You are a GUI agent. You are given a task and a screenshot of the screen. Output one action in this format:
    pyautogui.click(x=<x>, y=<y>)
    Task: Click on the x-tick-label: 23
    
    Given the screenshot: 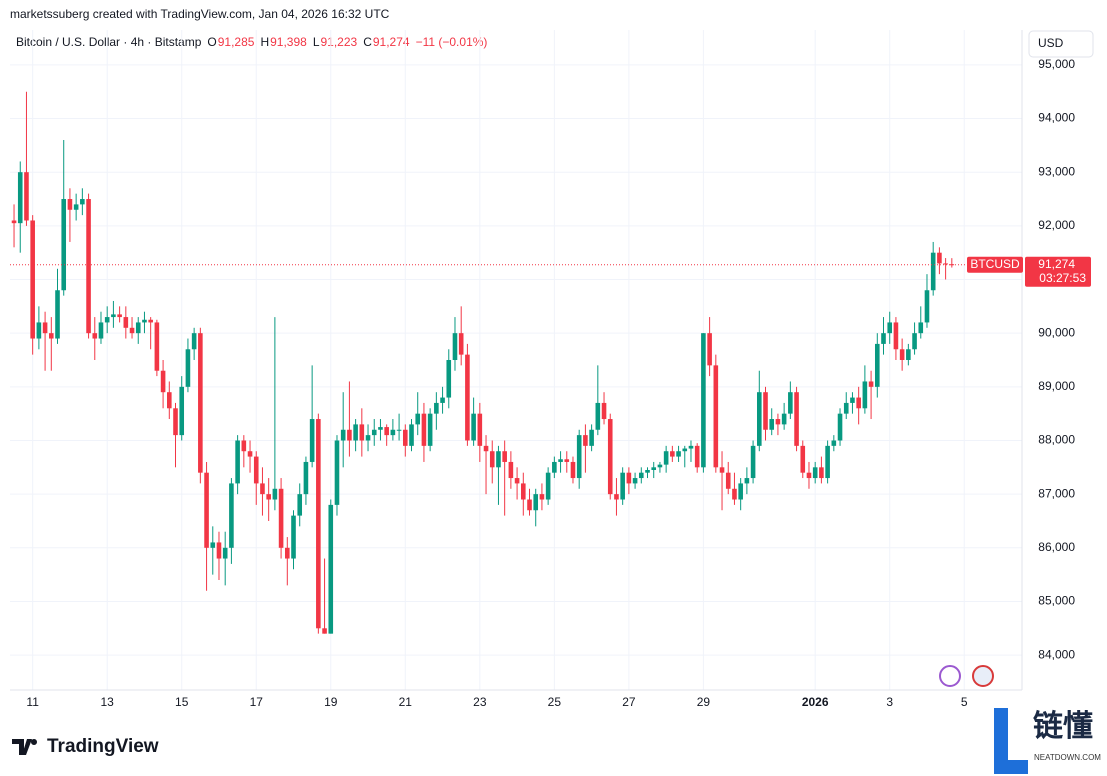 What is the action you would take?
    pyautogui.click(x=480, y=702)
    